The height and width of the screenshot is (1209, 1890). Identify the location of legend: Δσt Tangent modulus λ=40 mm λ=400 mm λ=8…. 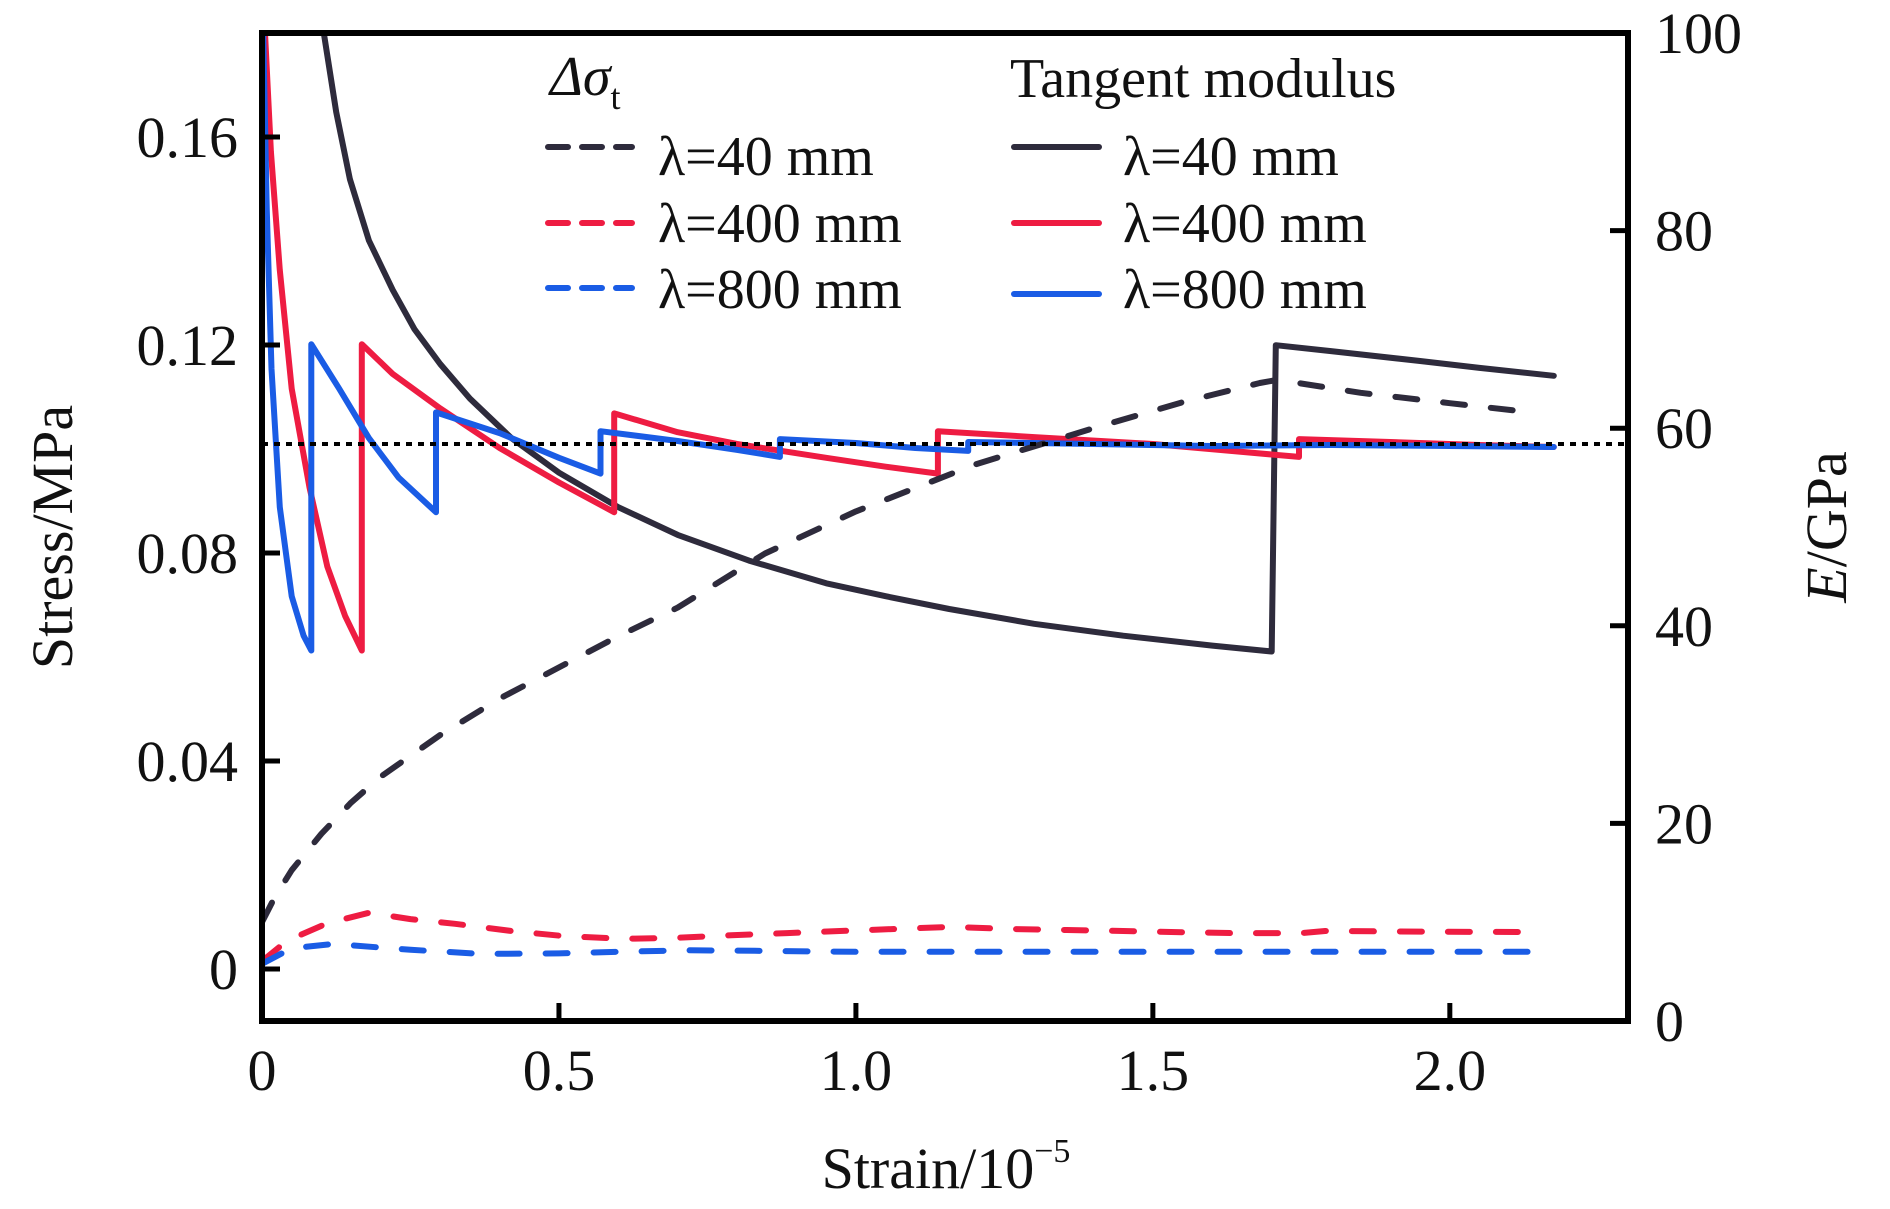
(970, 183).